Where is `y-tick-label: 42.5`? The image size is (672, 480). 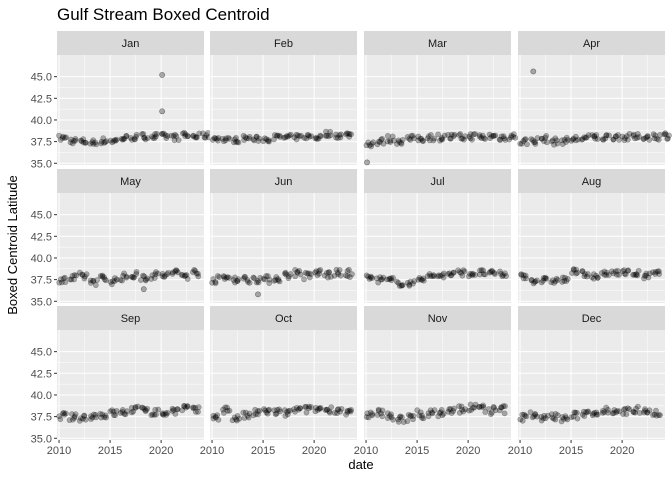
y-tick-label: 42.5 is located at coordinates (41, 99).